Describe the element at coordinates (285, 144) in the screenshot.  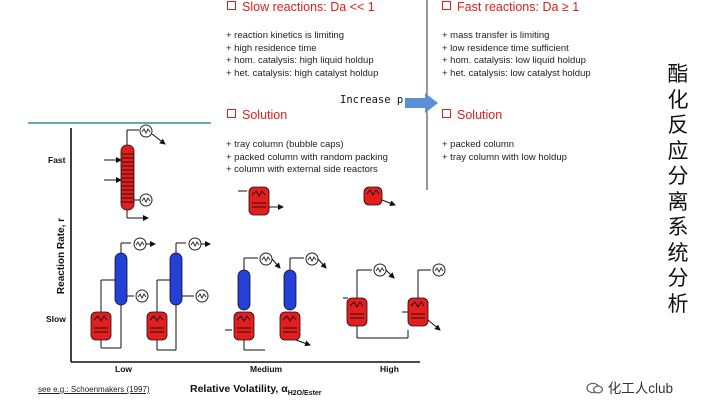
I see `slow-solution-bullet: + tray column (bubble caps)` at that location.